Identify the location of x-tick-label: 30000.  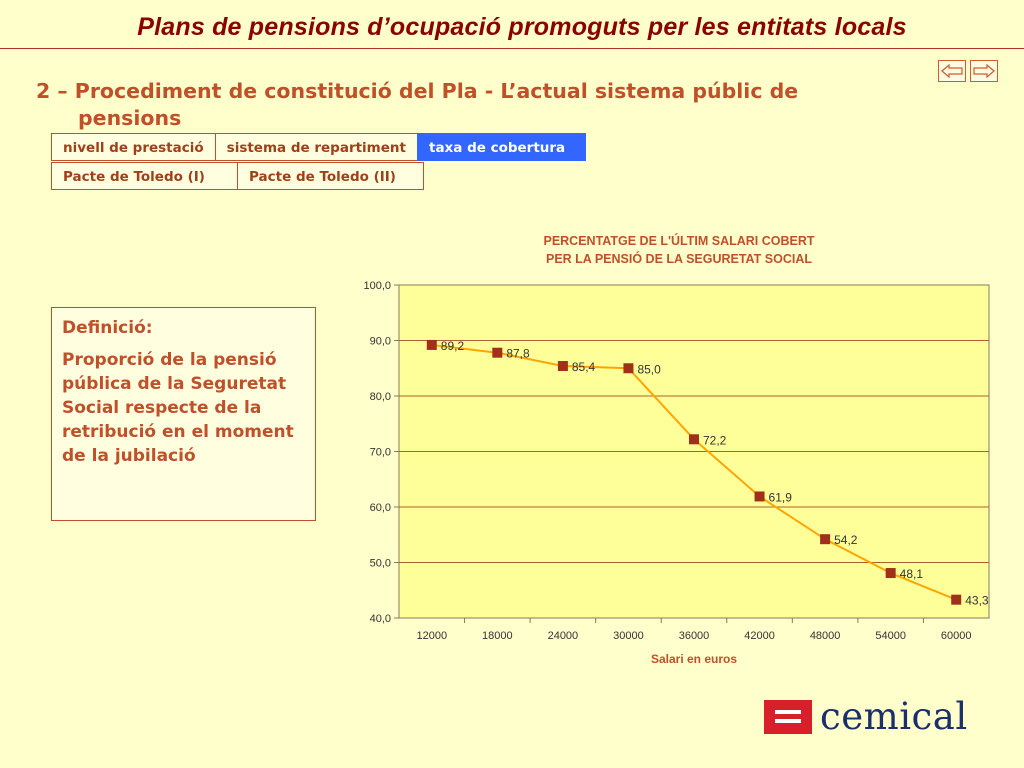
(628, 636).